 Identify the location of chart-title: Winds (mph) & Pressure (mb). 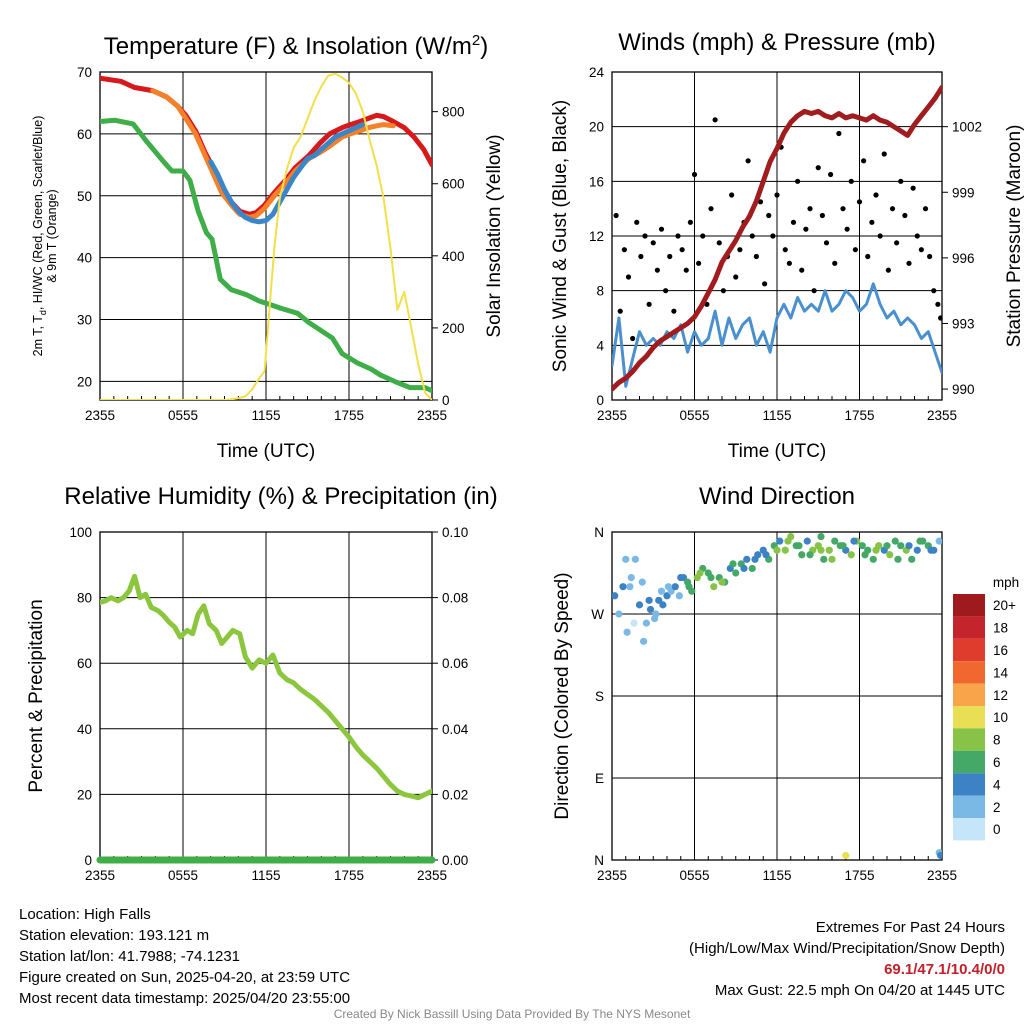
(776, 42).